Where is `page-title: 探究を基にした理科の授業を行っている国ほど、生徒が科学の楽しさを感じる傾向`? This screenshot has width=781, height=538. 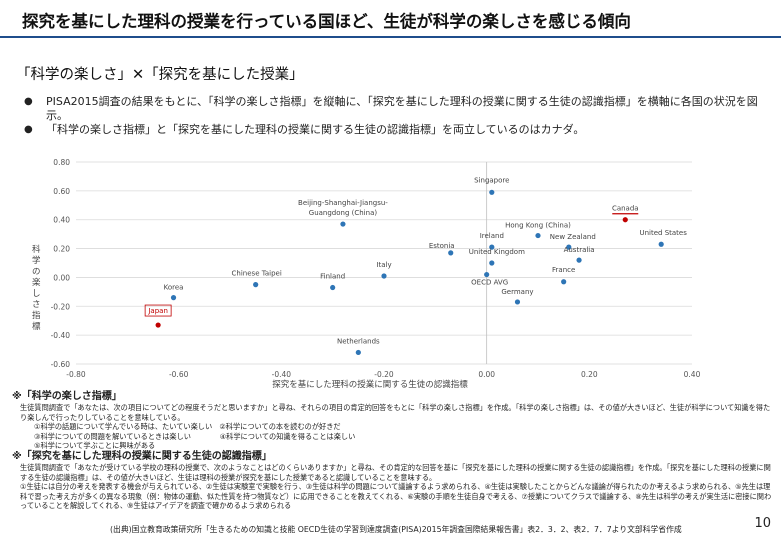 page-title: 探究を基にした理科の授業を行っている国ほど、生徒が科学の楽しさを感じる傾向 is located at coordinates (326, 21).